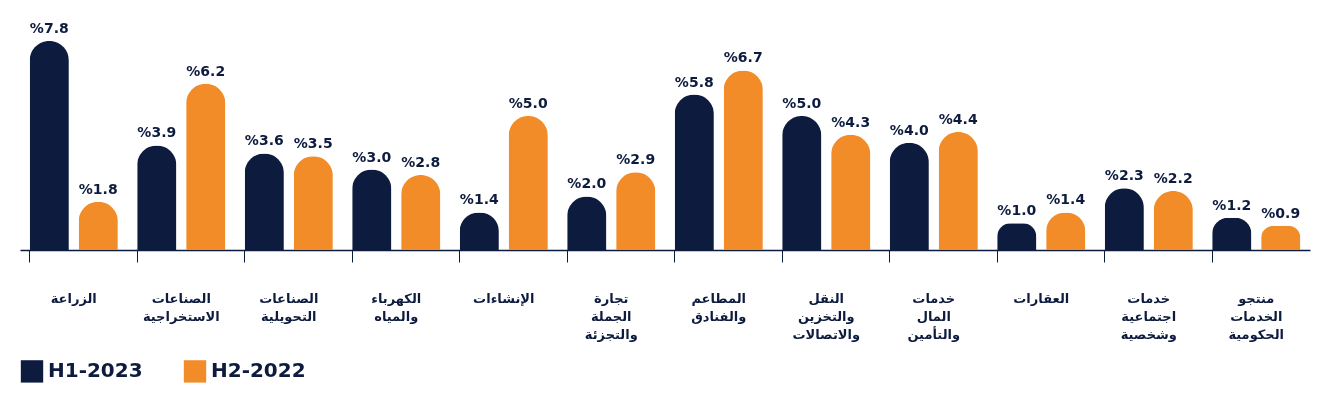  Describe the element at coordinates (1148, 316) in the screenshot. I see `x-tick-label: خدمات اجتماعية وشخصية` at that location.